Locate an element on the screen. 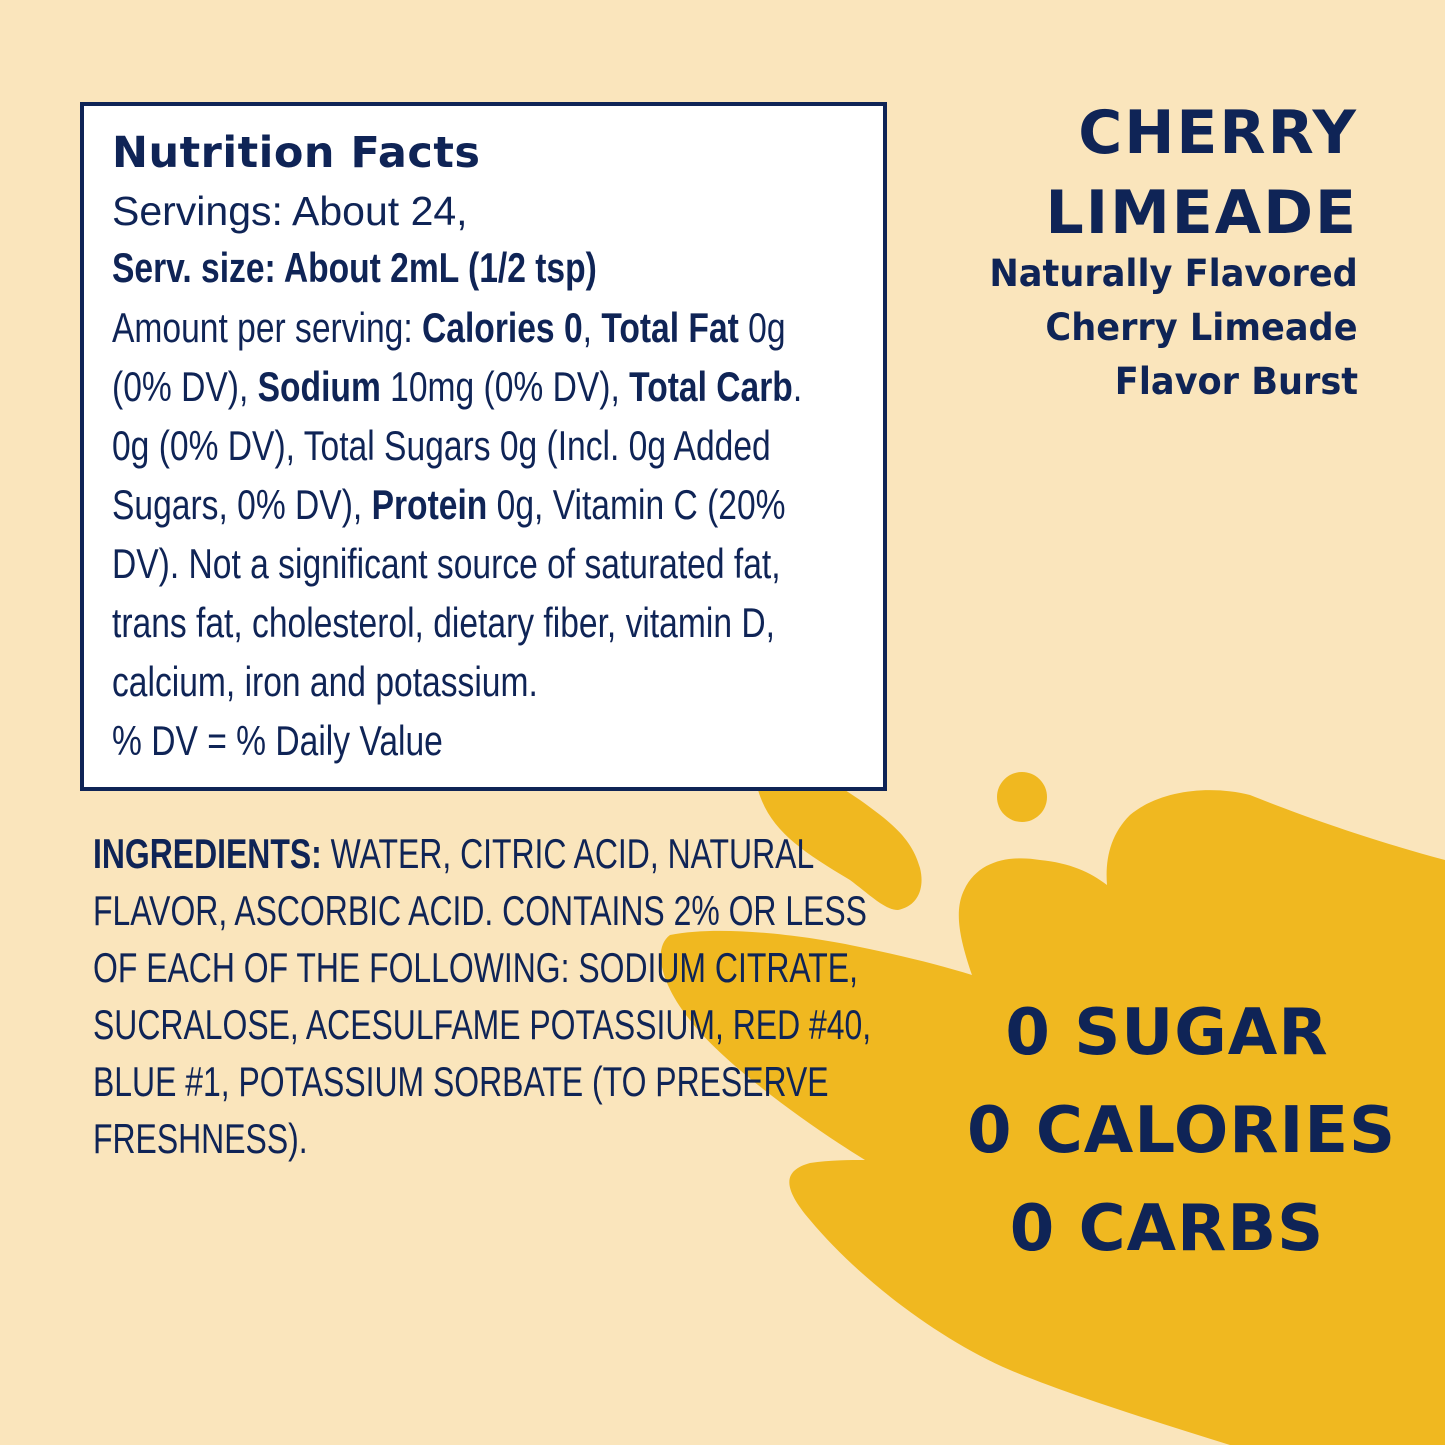  claim-calories: 0 CALORIES is located at coordinates (1182, 1131).